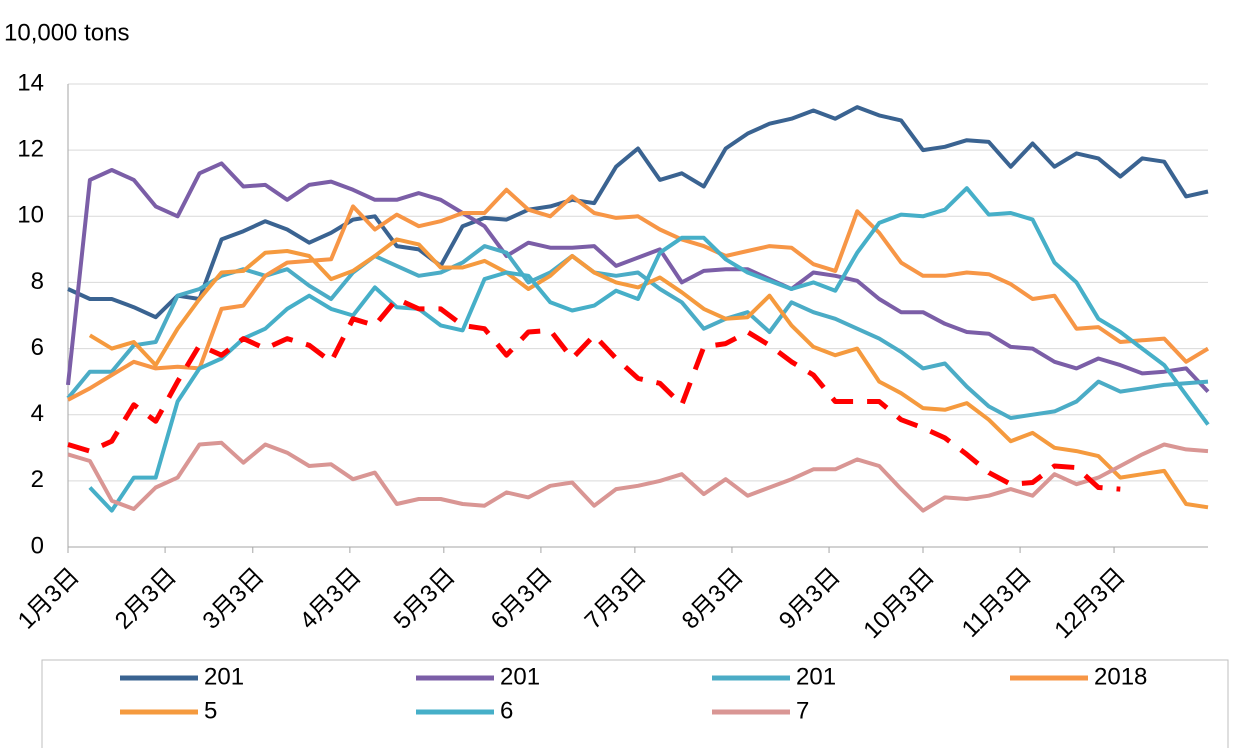 This screenshot has height=748, width=1258. I want to click on x-tick-label: 11月3日, so click(997, 603).